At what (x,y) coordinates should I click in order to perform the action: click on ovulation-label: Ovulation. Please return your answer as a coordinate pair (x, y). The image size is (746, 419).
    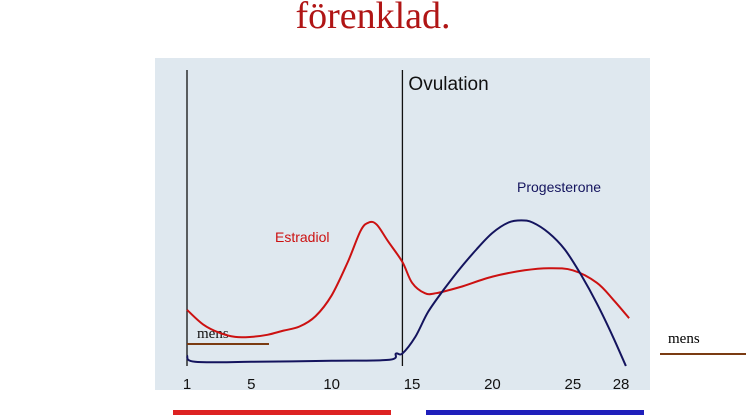
    Looking at the image, I should click on (448, 84).